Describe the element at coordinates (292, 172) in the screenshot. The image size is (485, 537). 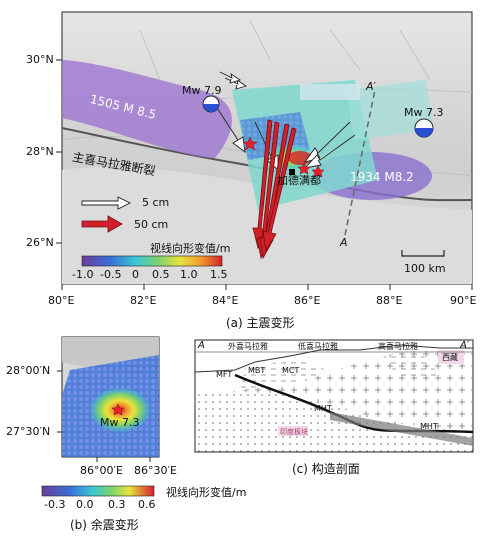
I see `kathmandu-marker` at that location.